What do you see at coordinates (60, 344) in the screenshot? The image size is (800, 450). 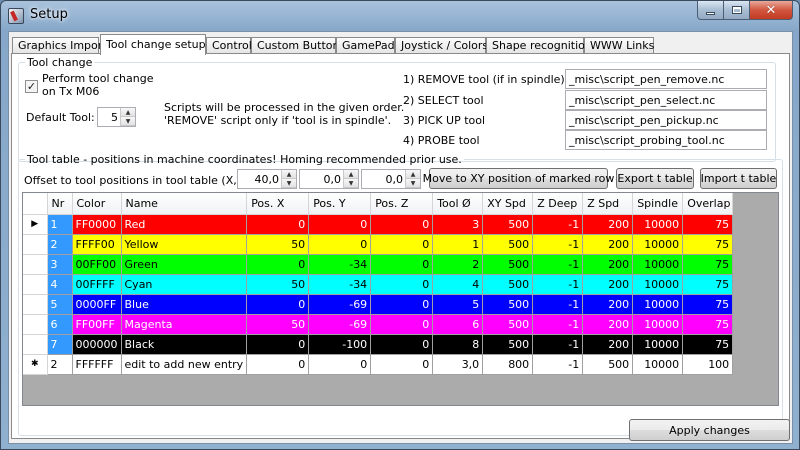 I see `cell-nr: 7` at bounding box center [60, 344].